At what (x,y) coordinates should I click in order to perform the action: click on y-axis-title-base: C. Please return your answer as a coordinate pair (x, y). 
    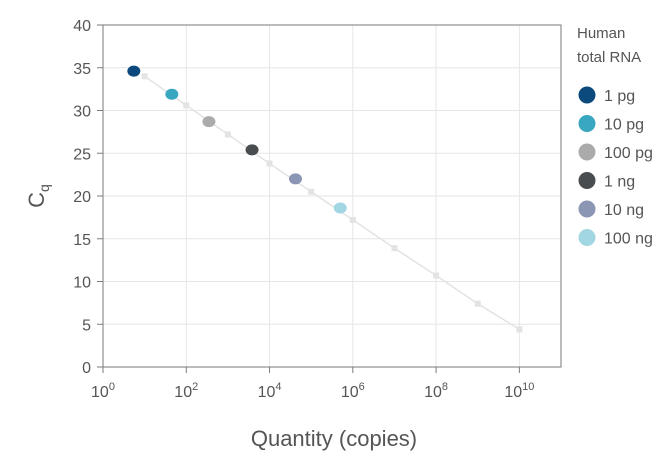
    Looking at the image, I should click on (36, 200).